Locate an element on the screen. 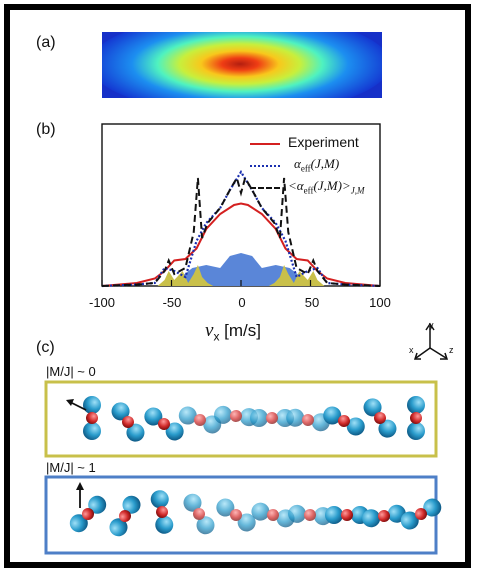 This screenshot has height=580, width=483. mj-zero-label: |M/J| ~ 0 is located at coordinates (71, 371).